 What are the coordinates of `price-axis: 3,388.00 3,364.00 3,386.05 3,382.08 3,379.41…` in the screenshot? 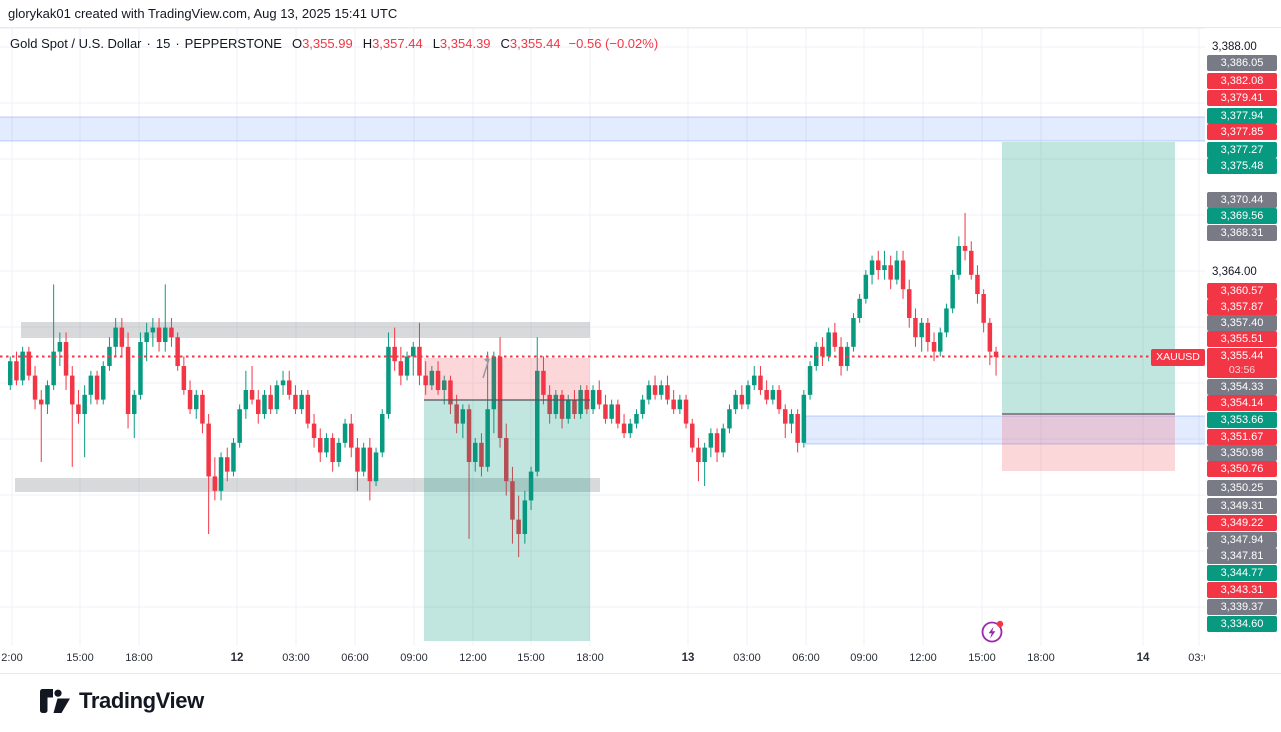 It's located at (1243, 350).